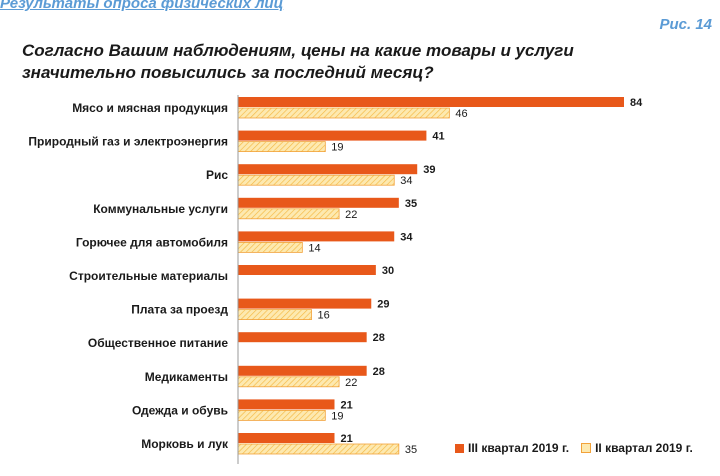  Describe the element at coordinates (411, 450) in the screenshot. I see `data-label-series-2: 35` at that location.